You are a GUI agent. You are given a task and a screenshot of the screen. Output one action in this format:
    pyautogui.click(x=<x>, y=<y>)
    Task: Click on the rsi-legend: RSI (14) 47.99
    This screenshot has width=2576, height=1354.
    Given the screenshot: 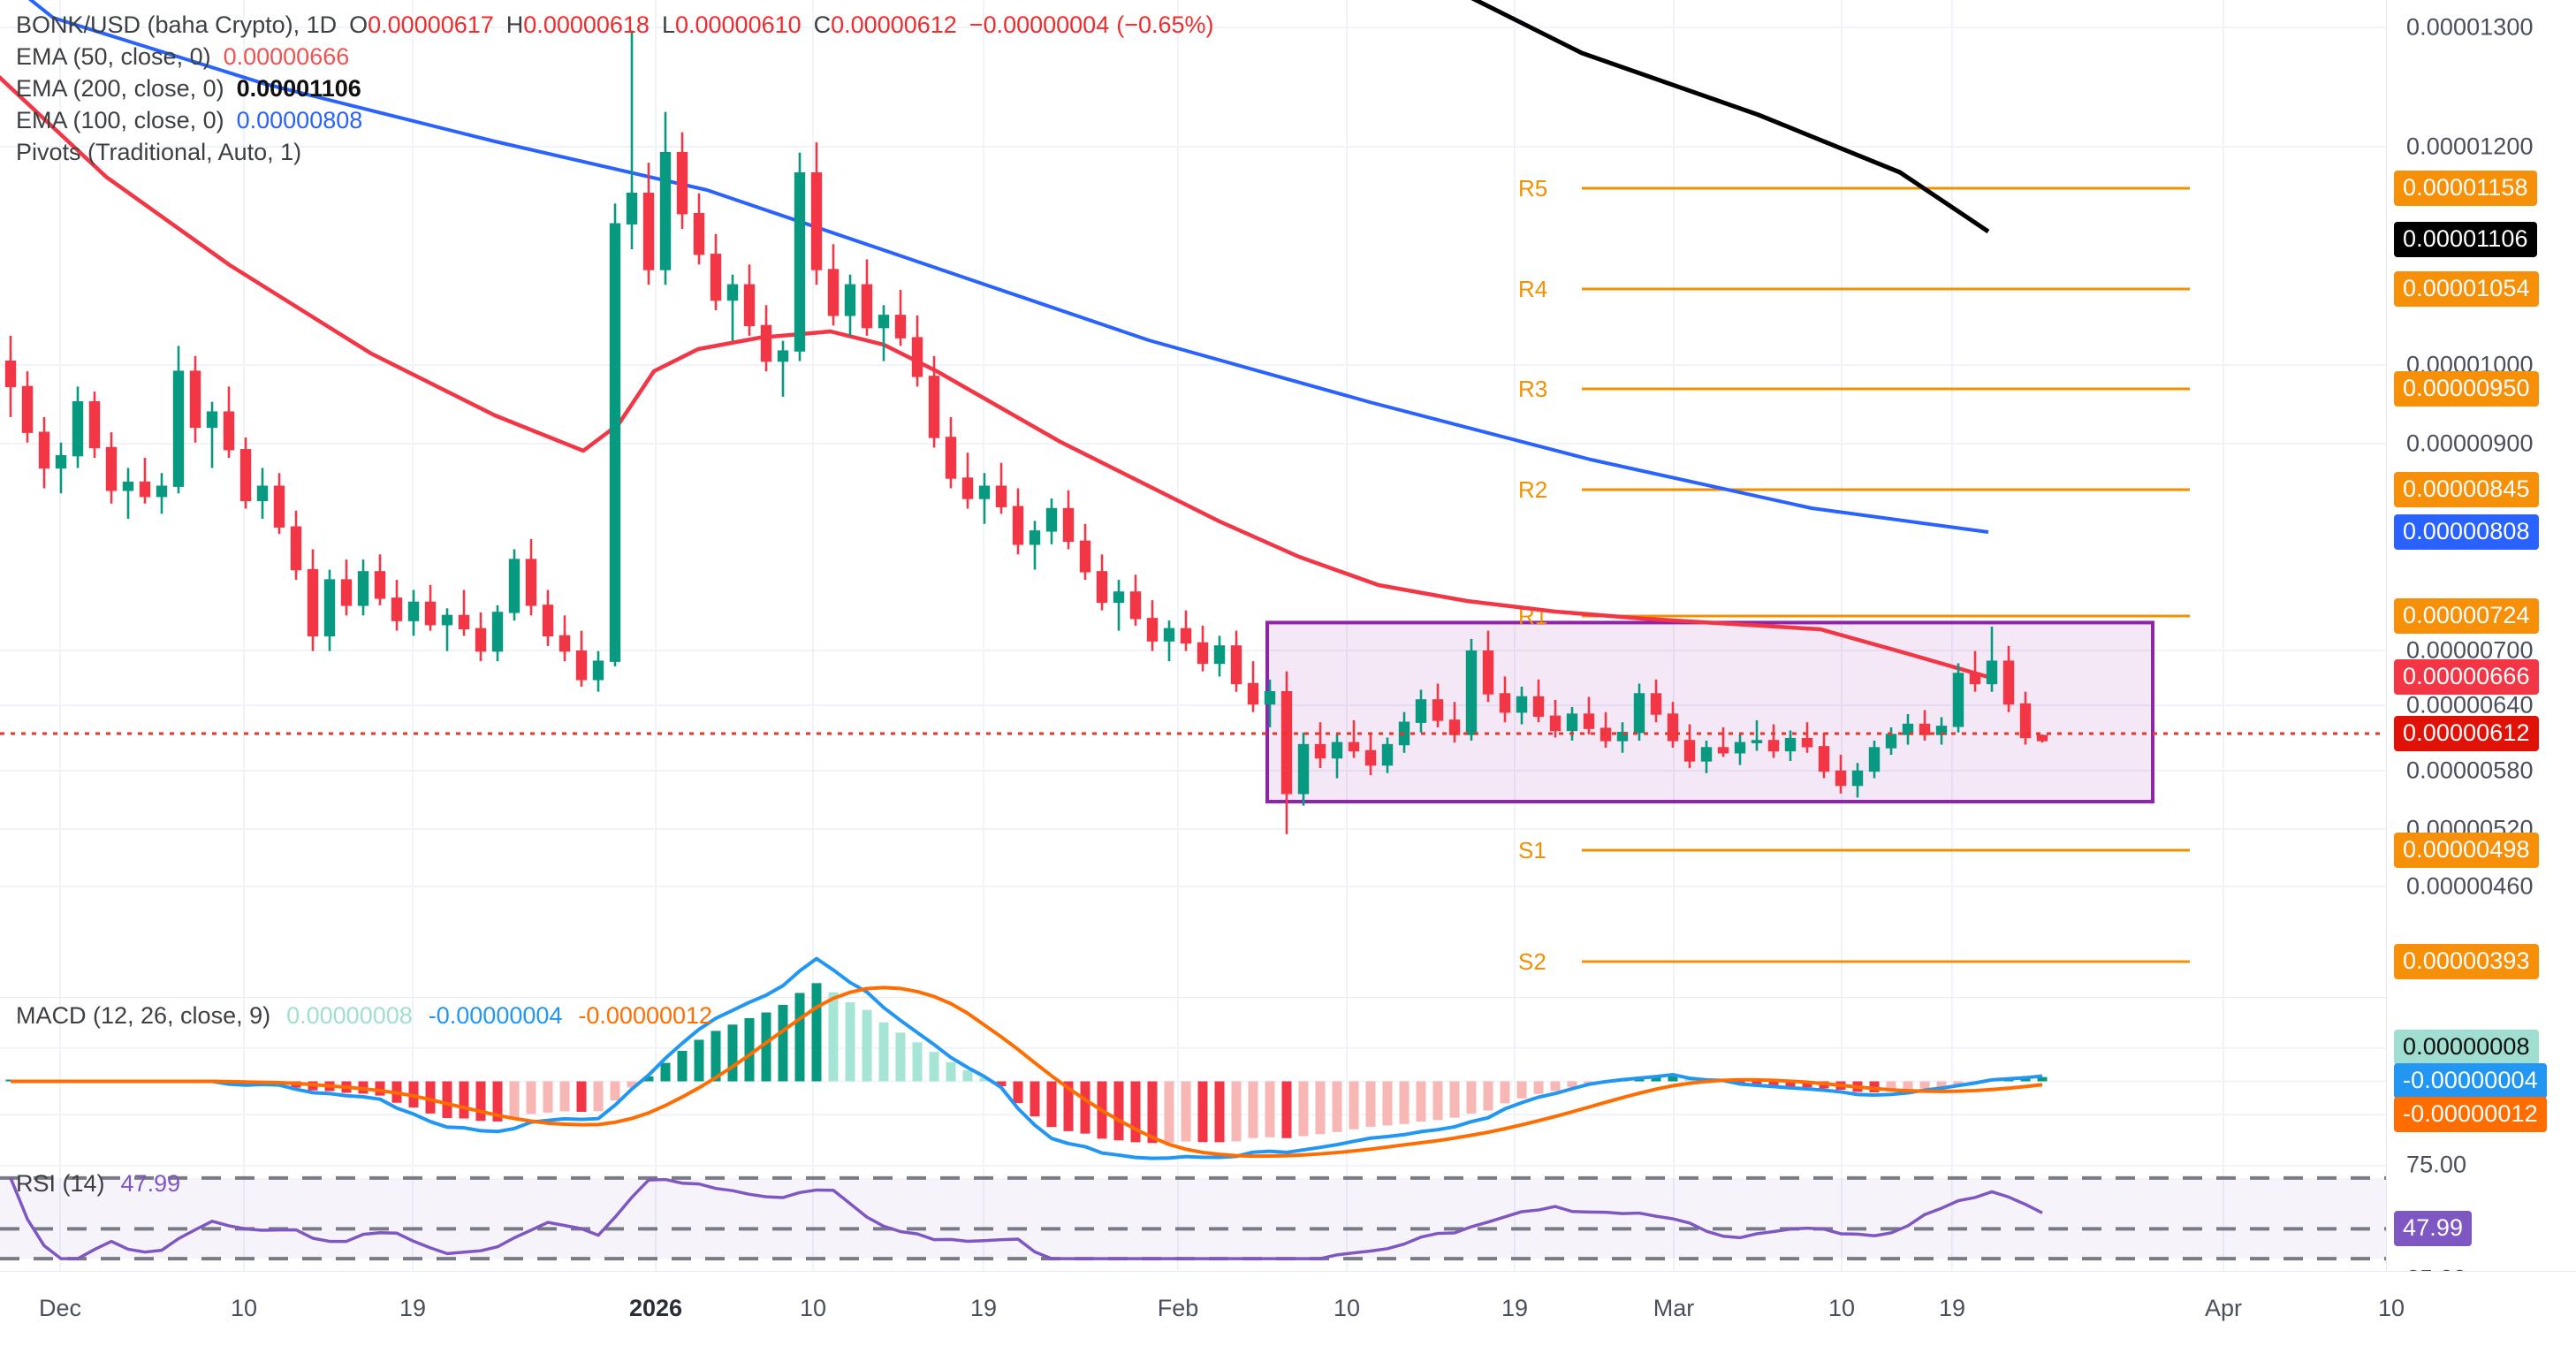 What is the action you would take?
    pyautogui.click(x=98, y=1183)
    